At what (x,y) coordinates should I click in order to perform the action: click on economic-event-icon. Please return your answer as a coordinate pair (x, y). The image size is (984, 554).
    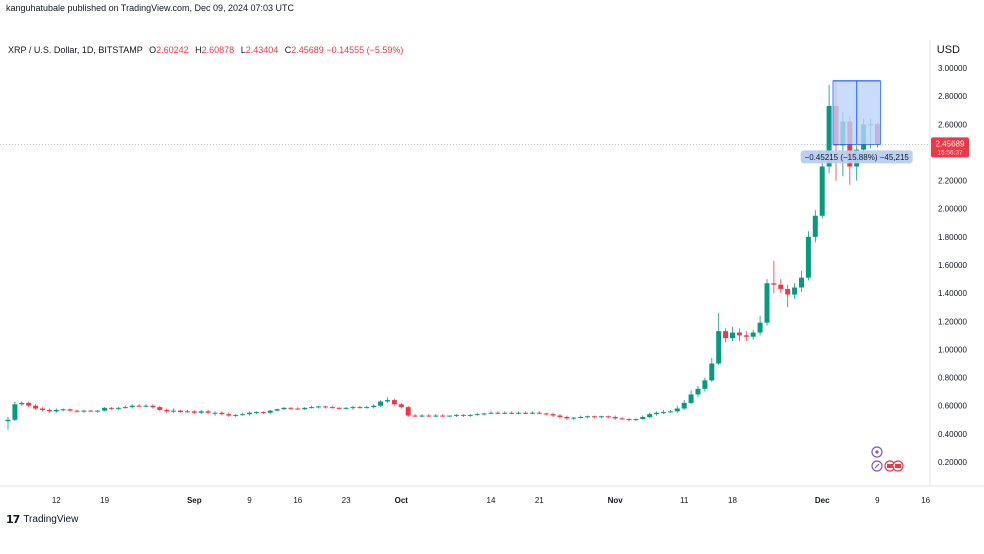
    Looking at the image, I should click on (877, 452).